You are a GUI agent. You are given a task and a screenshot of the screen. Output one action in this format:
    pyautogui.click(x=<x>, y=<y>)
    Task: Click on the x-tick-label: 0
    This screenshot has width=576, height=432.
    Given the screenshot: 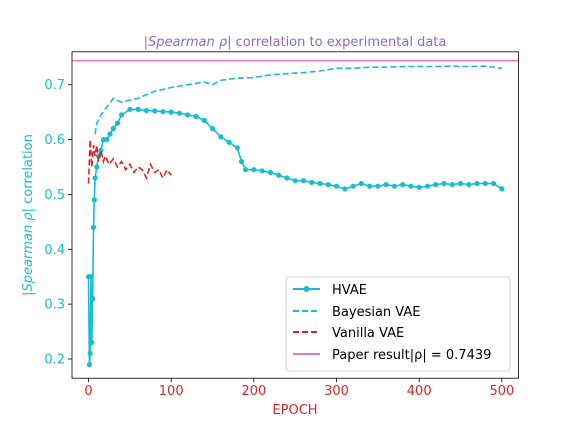 What is the action you would take?
    pyautogui.click(x=88, y=391)
    